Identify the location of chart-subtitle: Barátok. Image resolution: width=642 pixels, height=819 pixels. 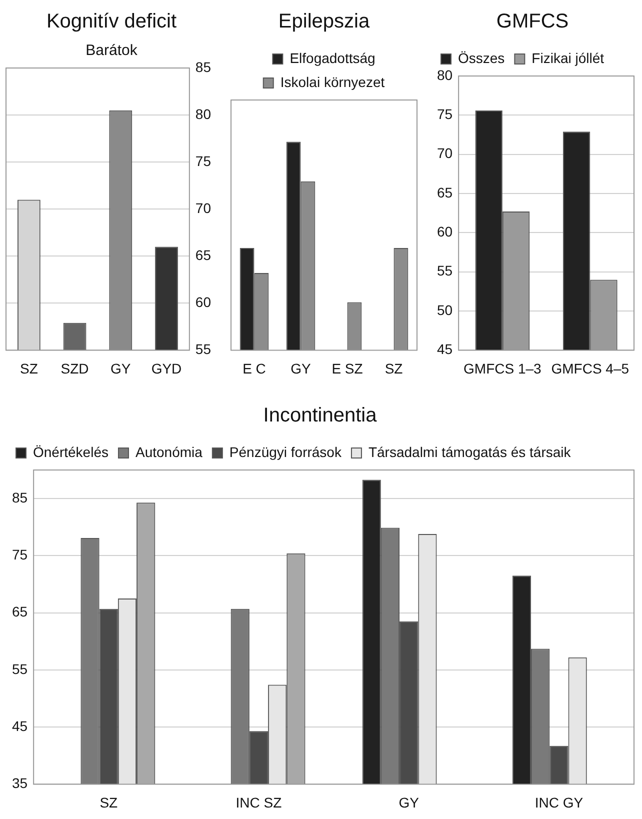
(112, 51).